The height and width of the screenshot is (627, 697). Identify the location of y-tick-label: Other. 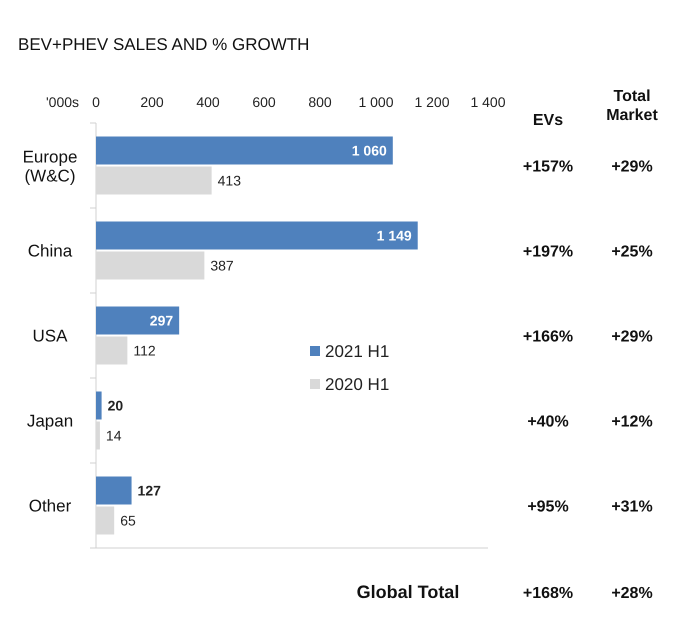
(50, 506).